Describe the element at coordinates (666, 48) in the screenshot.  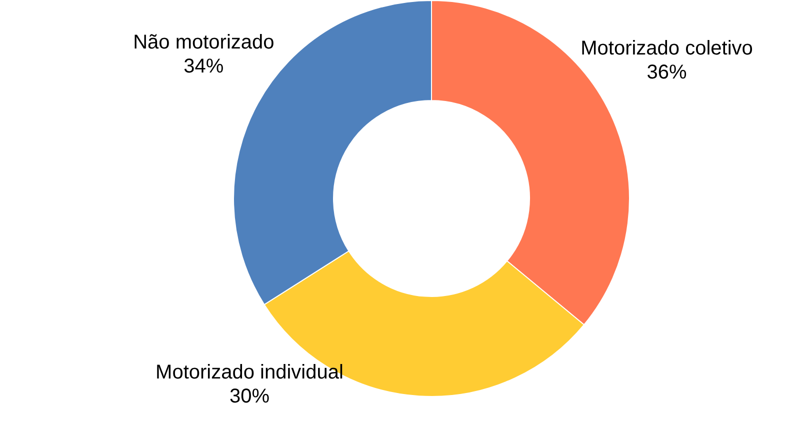
I see `slice-label: Motorizado coletivo` at that location.